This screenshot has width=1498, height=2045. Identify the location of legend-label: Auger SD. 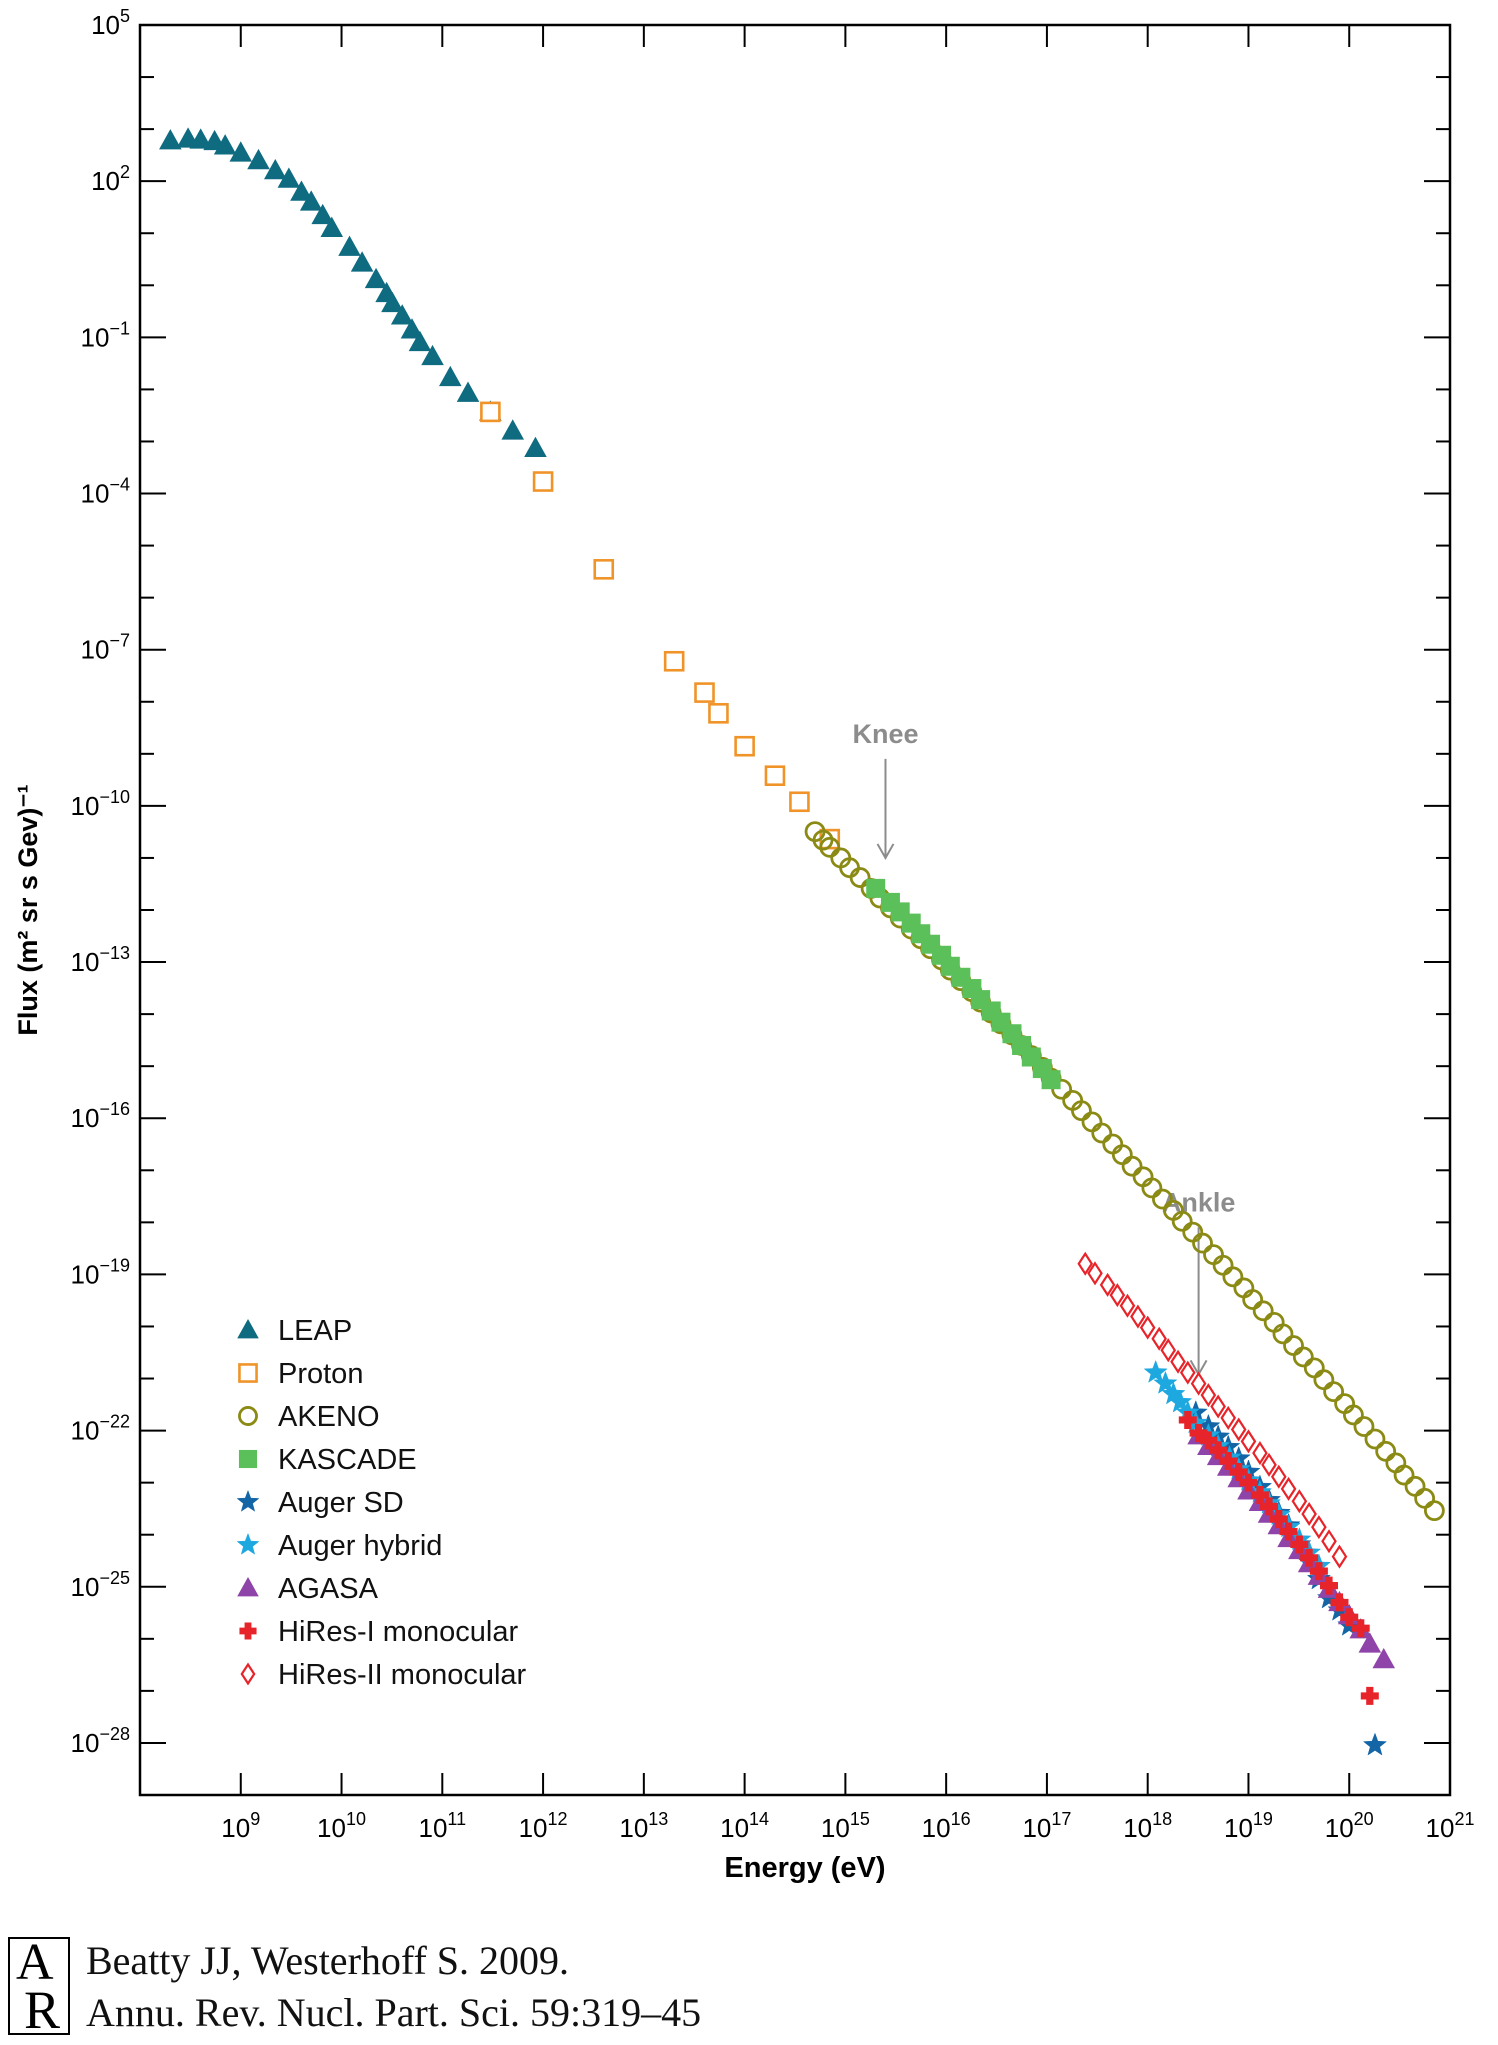
(341, 1503).